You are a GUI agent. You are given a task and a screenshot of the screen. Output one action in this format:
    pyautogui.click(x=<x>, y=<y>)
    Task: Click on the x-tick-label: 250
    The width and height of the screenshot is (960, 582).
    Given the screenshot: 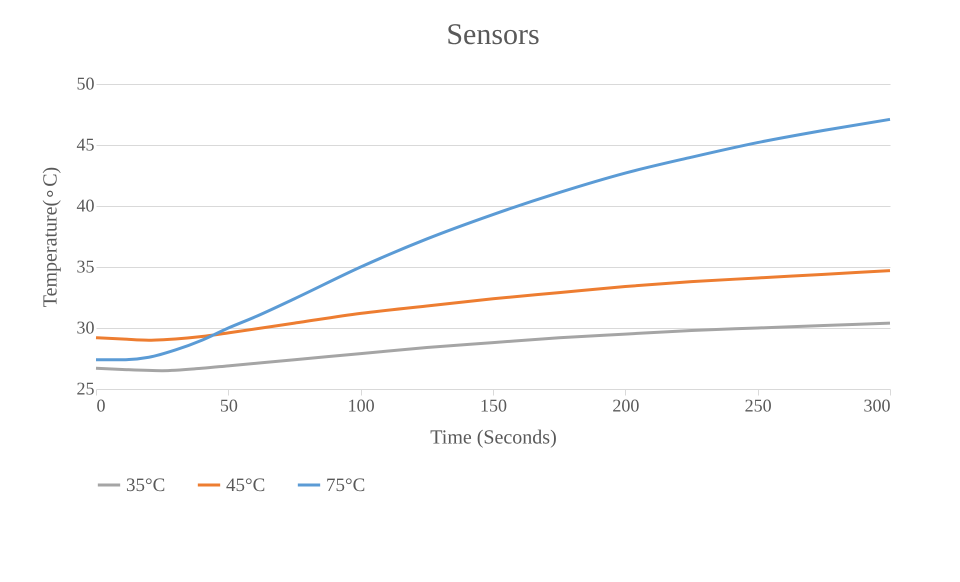 What is the action you would take?
    pyautogui.click(x=758, y=406)
    